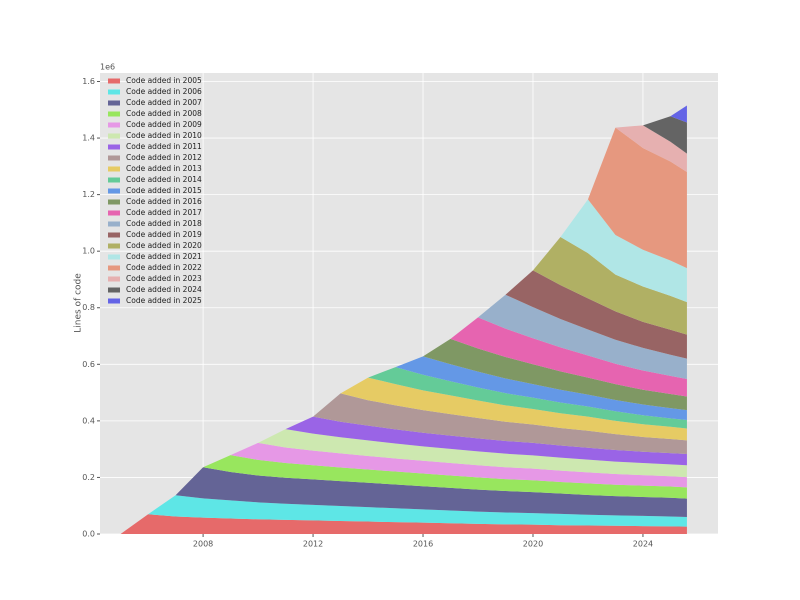  Describe the element at coordinates (88, 364) in the screenshot. I see `y-tick-label: 0.6` at that location.